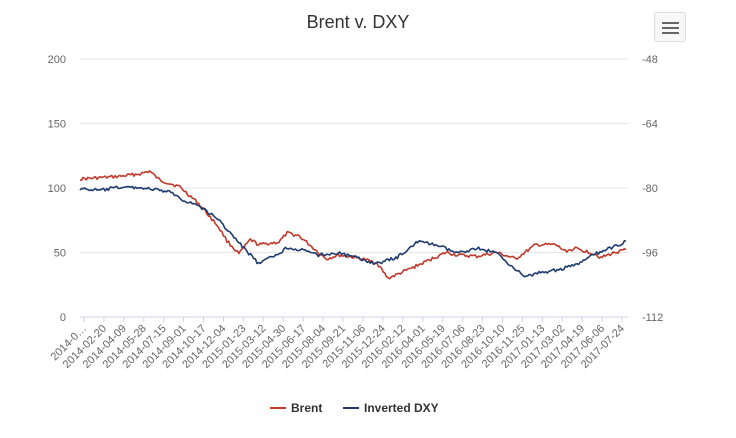  I want to click on legend-item-inverted-dxy: Inverted DXY, so click(391, 408).